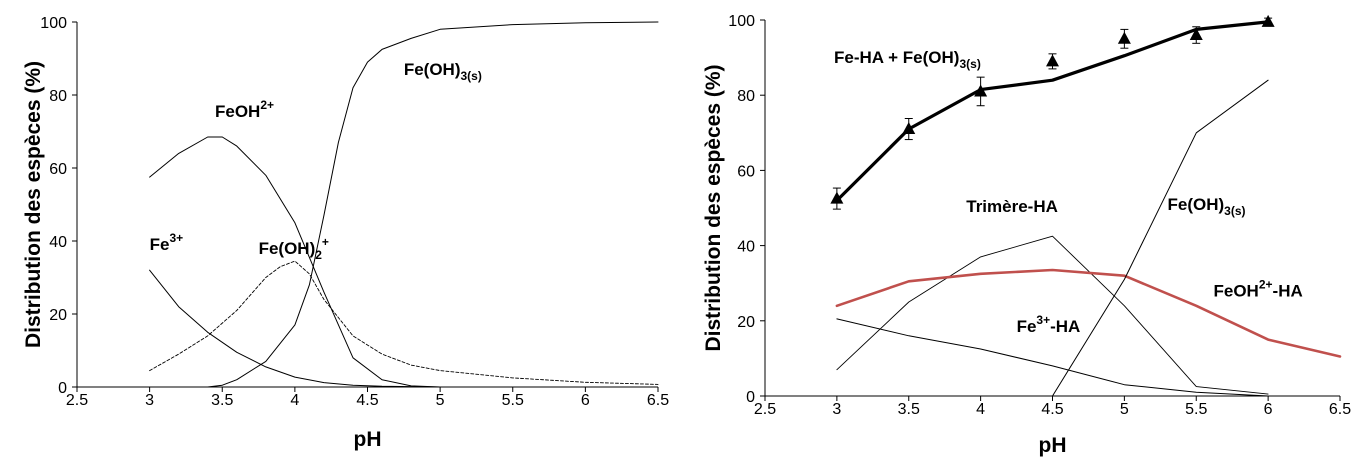 The width and height of the screenshot is (1356, 457). I want to click on series-label-feoh2-ha: FeOH2+-HA, so click(1258, 288).